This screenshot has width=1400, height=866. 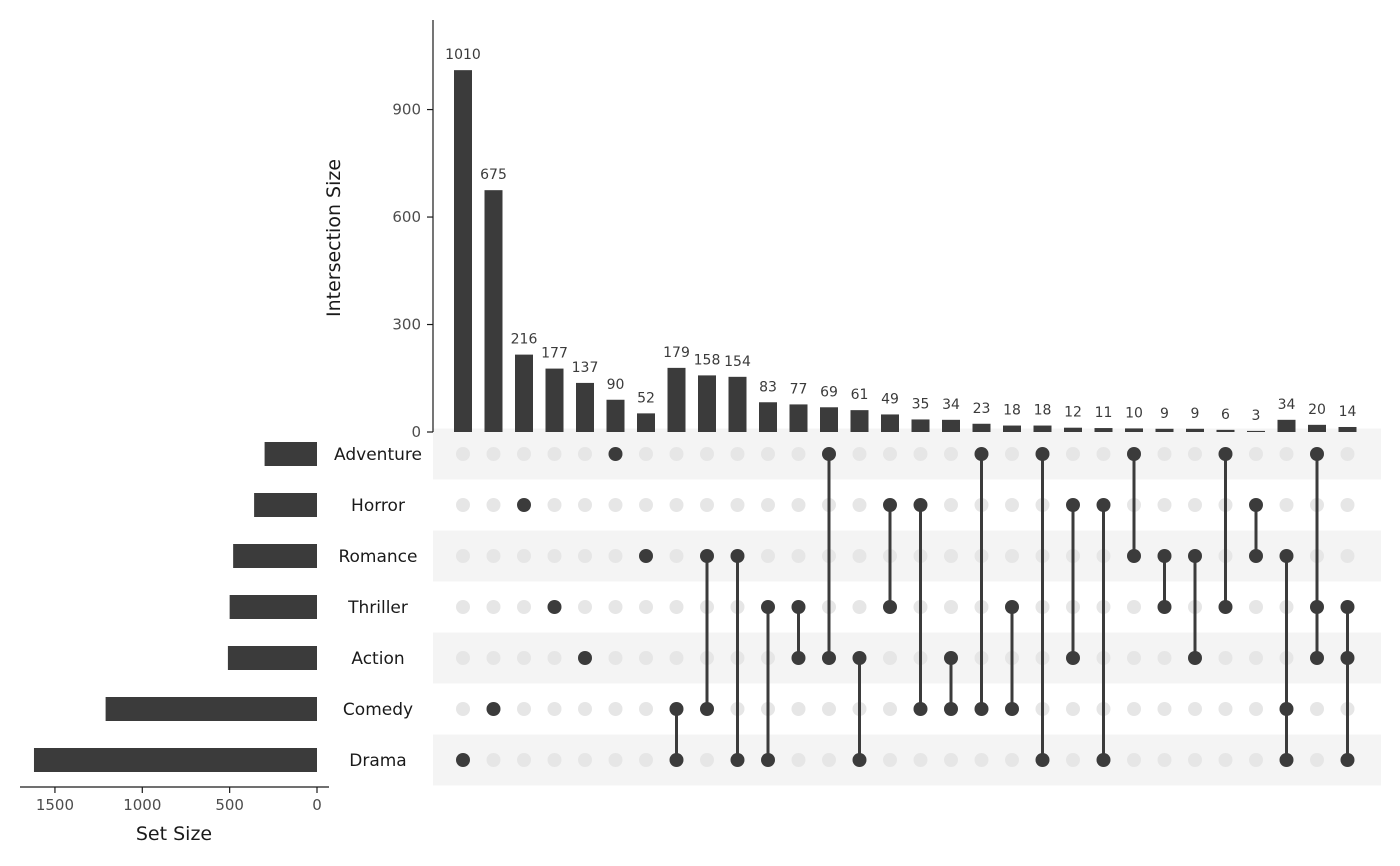 I want to click on x-tick-label: 0, so click(x=317, y=805).